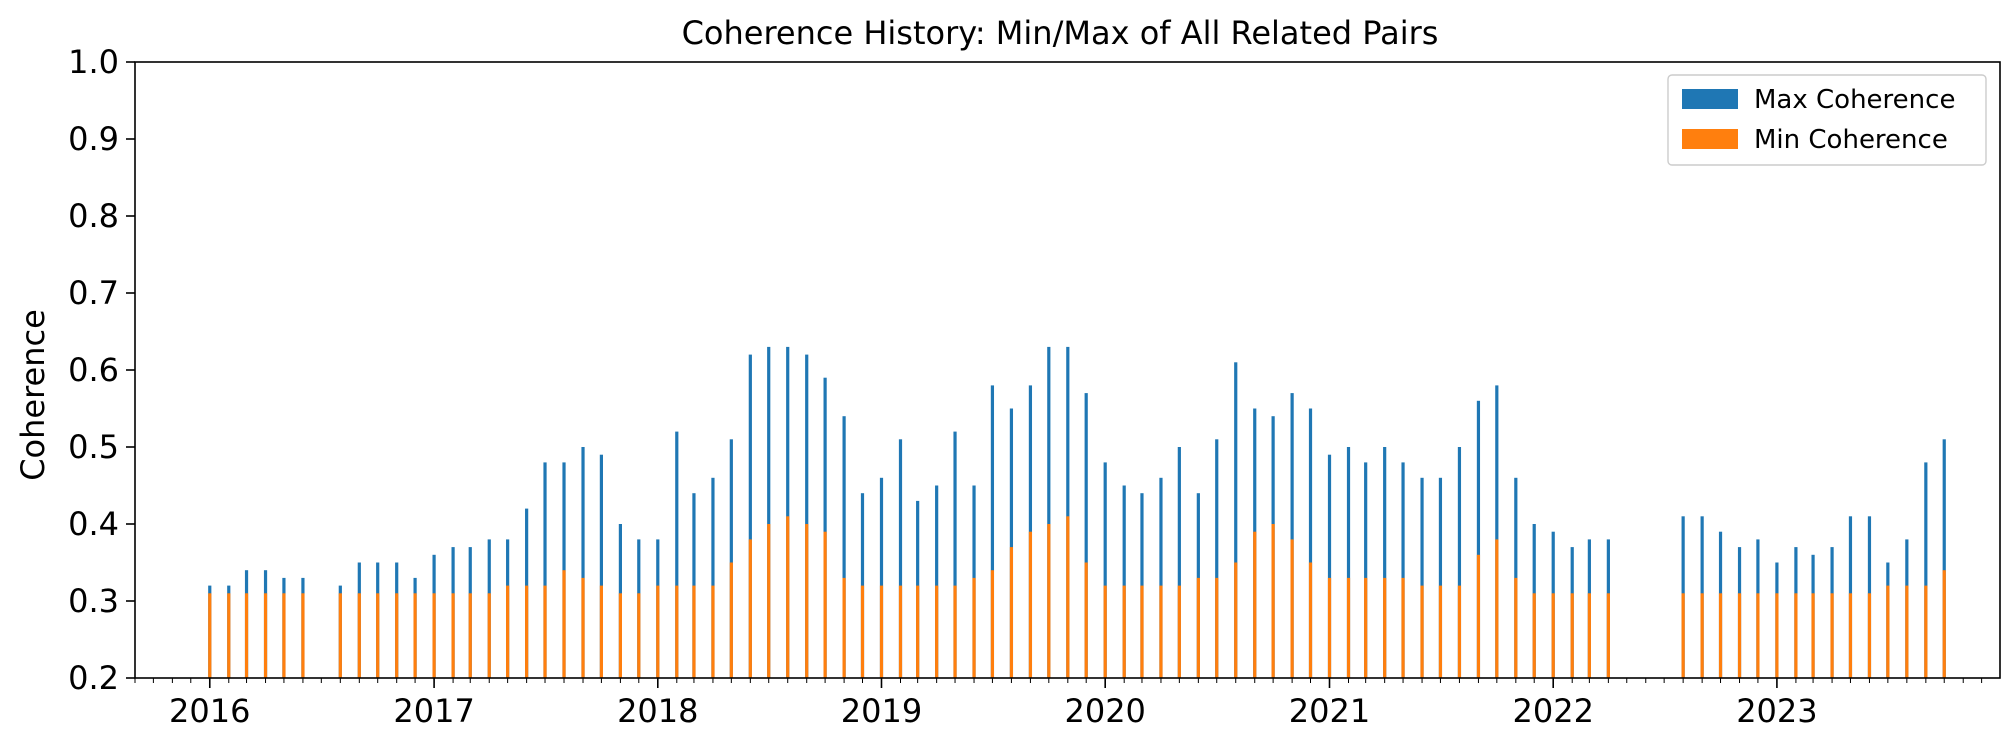  Describe the element at coordinates (1329, 711) in the screenshot. I see `x-tick-label: 2021` at that location.